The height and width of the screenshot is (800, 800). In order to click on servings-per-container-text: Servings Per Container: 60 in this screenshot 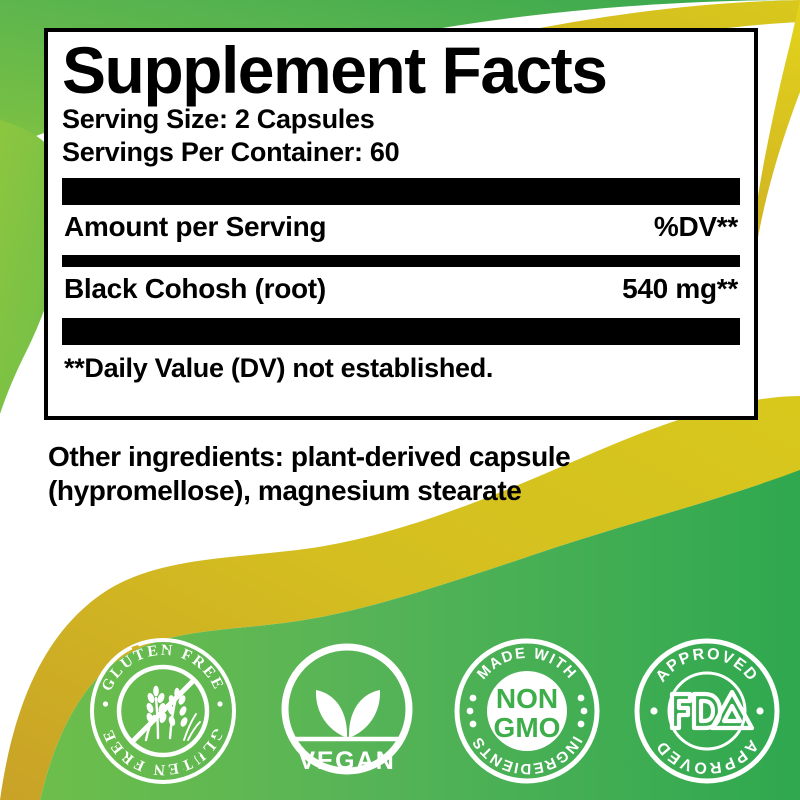, I will do `click(231, 151)`.